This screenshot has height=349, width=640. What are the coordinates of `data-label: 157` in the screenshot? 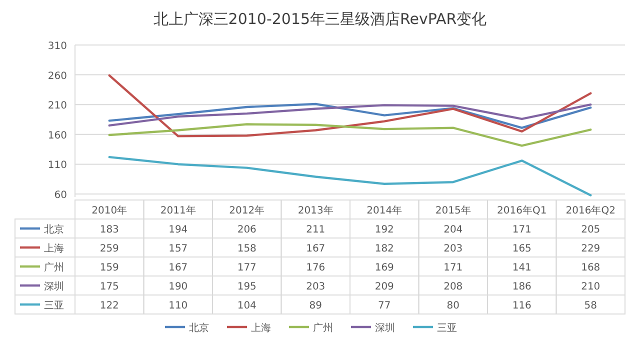 It's located at (178, 249).